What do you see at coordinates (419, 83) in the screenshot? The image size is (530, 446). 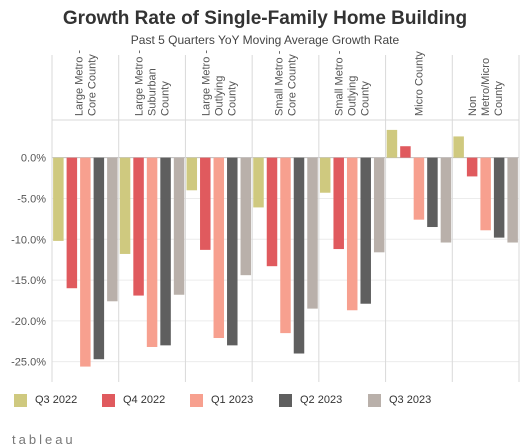 I see `category-header: Micro County` at bounding box center [419, 83].